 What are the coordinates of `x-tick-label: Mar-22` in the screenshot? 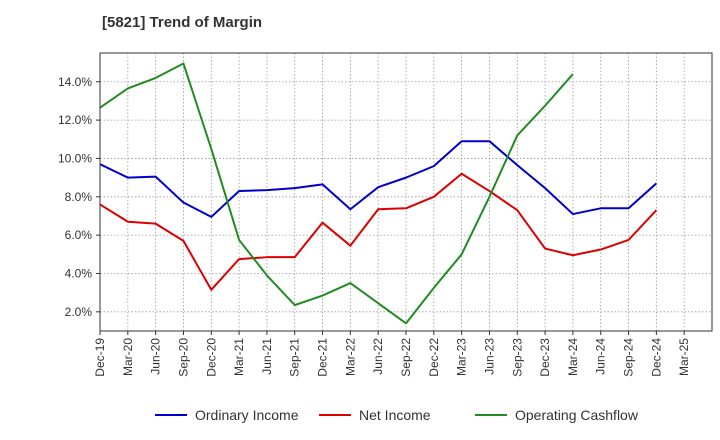 It's located at (350, 357).